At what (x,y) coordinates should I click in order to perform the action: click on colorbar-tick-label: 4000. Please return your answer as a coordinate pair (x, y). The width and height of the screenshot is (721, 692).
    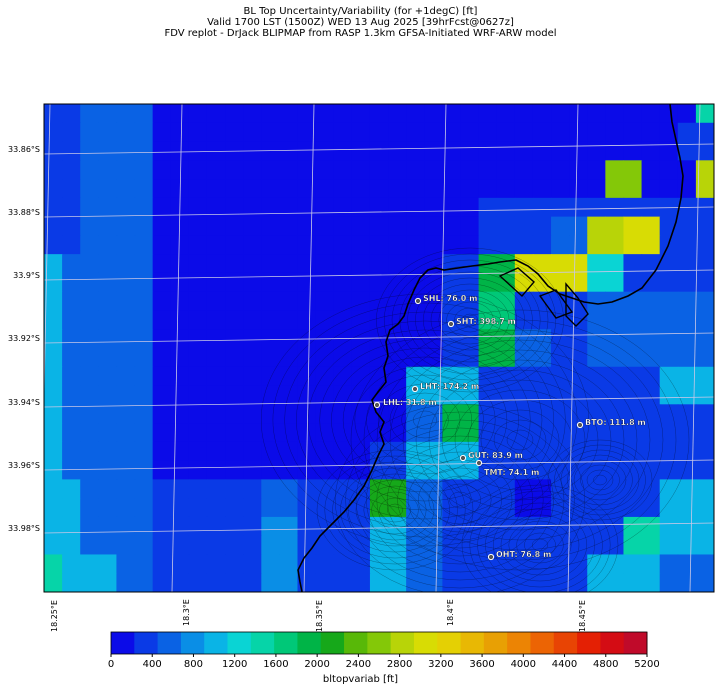
    Looking at the image, I should click on (523, 664).